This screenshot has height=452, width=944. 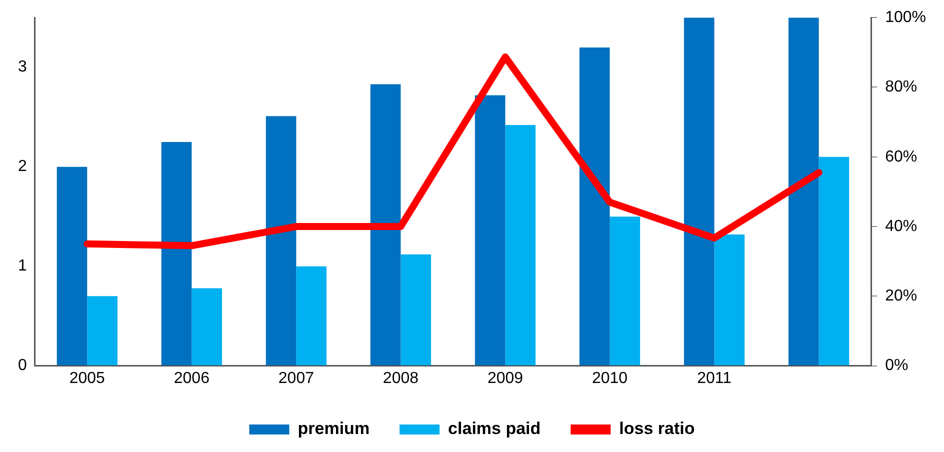 I want to click on y-tick-label: 3, so click(x=22, y=67).